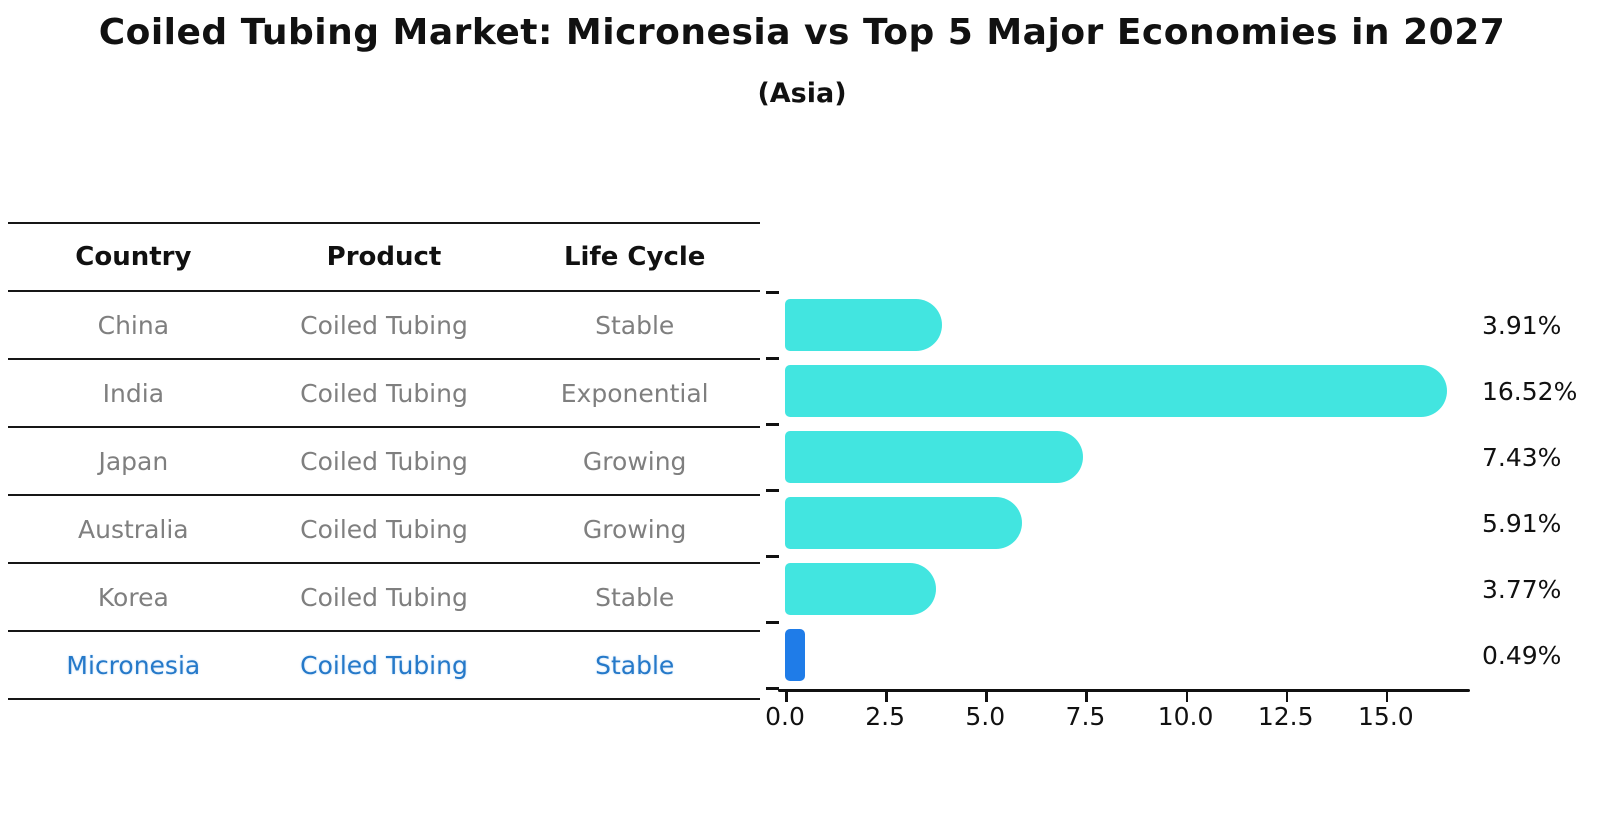  I want to click on bar-row-china: 3.91%, so click(1194, 325).